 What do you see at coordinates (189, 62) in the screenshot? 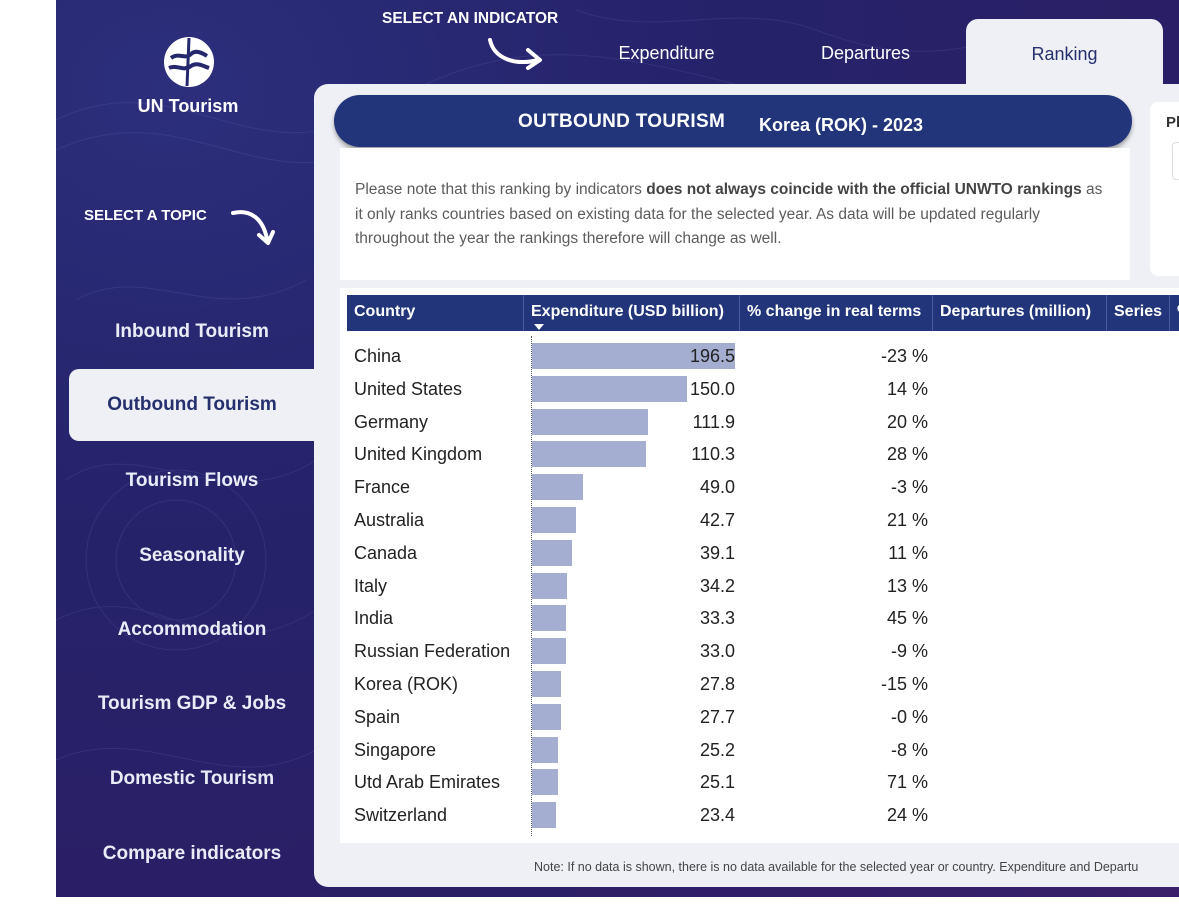
I see `un-tourism-logo` at bounding box center [189, 62].